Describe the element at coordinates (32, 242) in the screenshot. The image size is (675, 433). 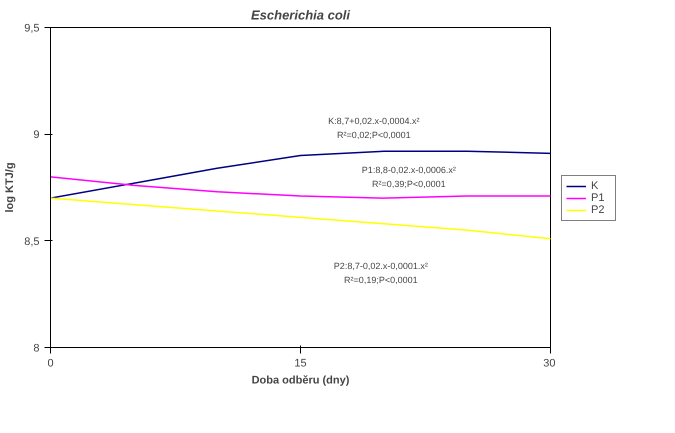
I see `y-tick-label: 8,5` at that location.